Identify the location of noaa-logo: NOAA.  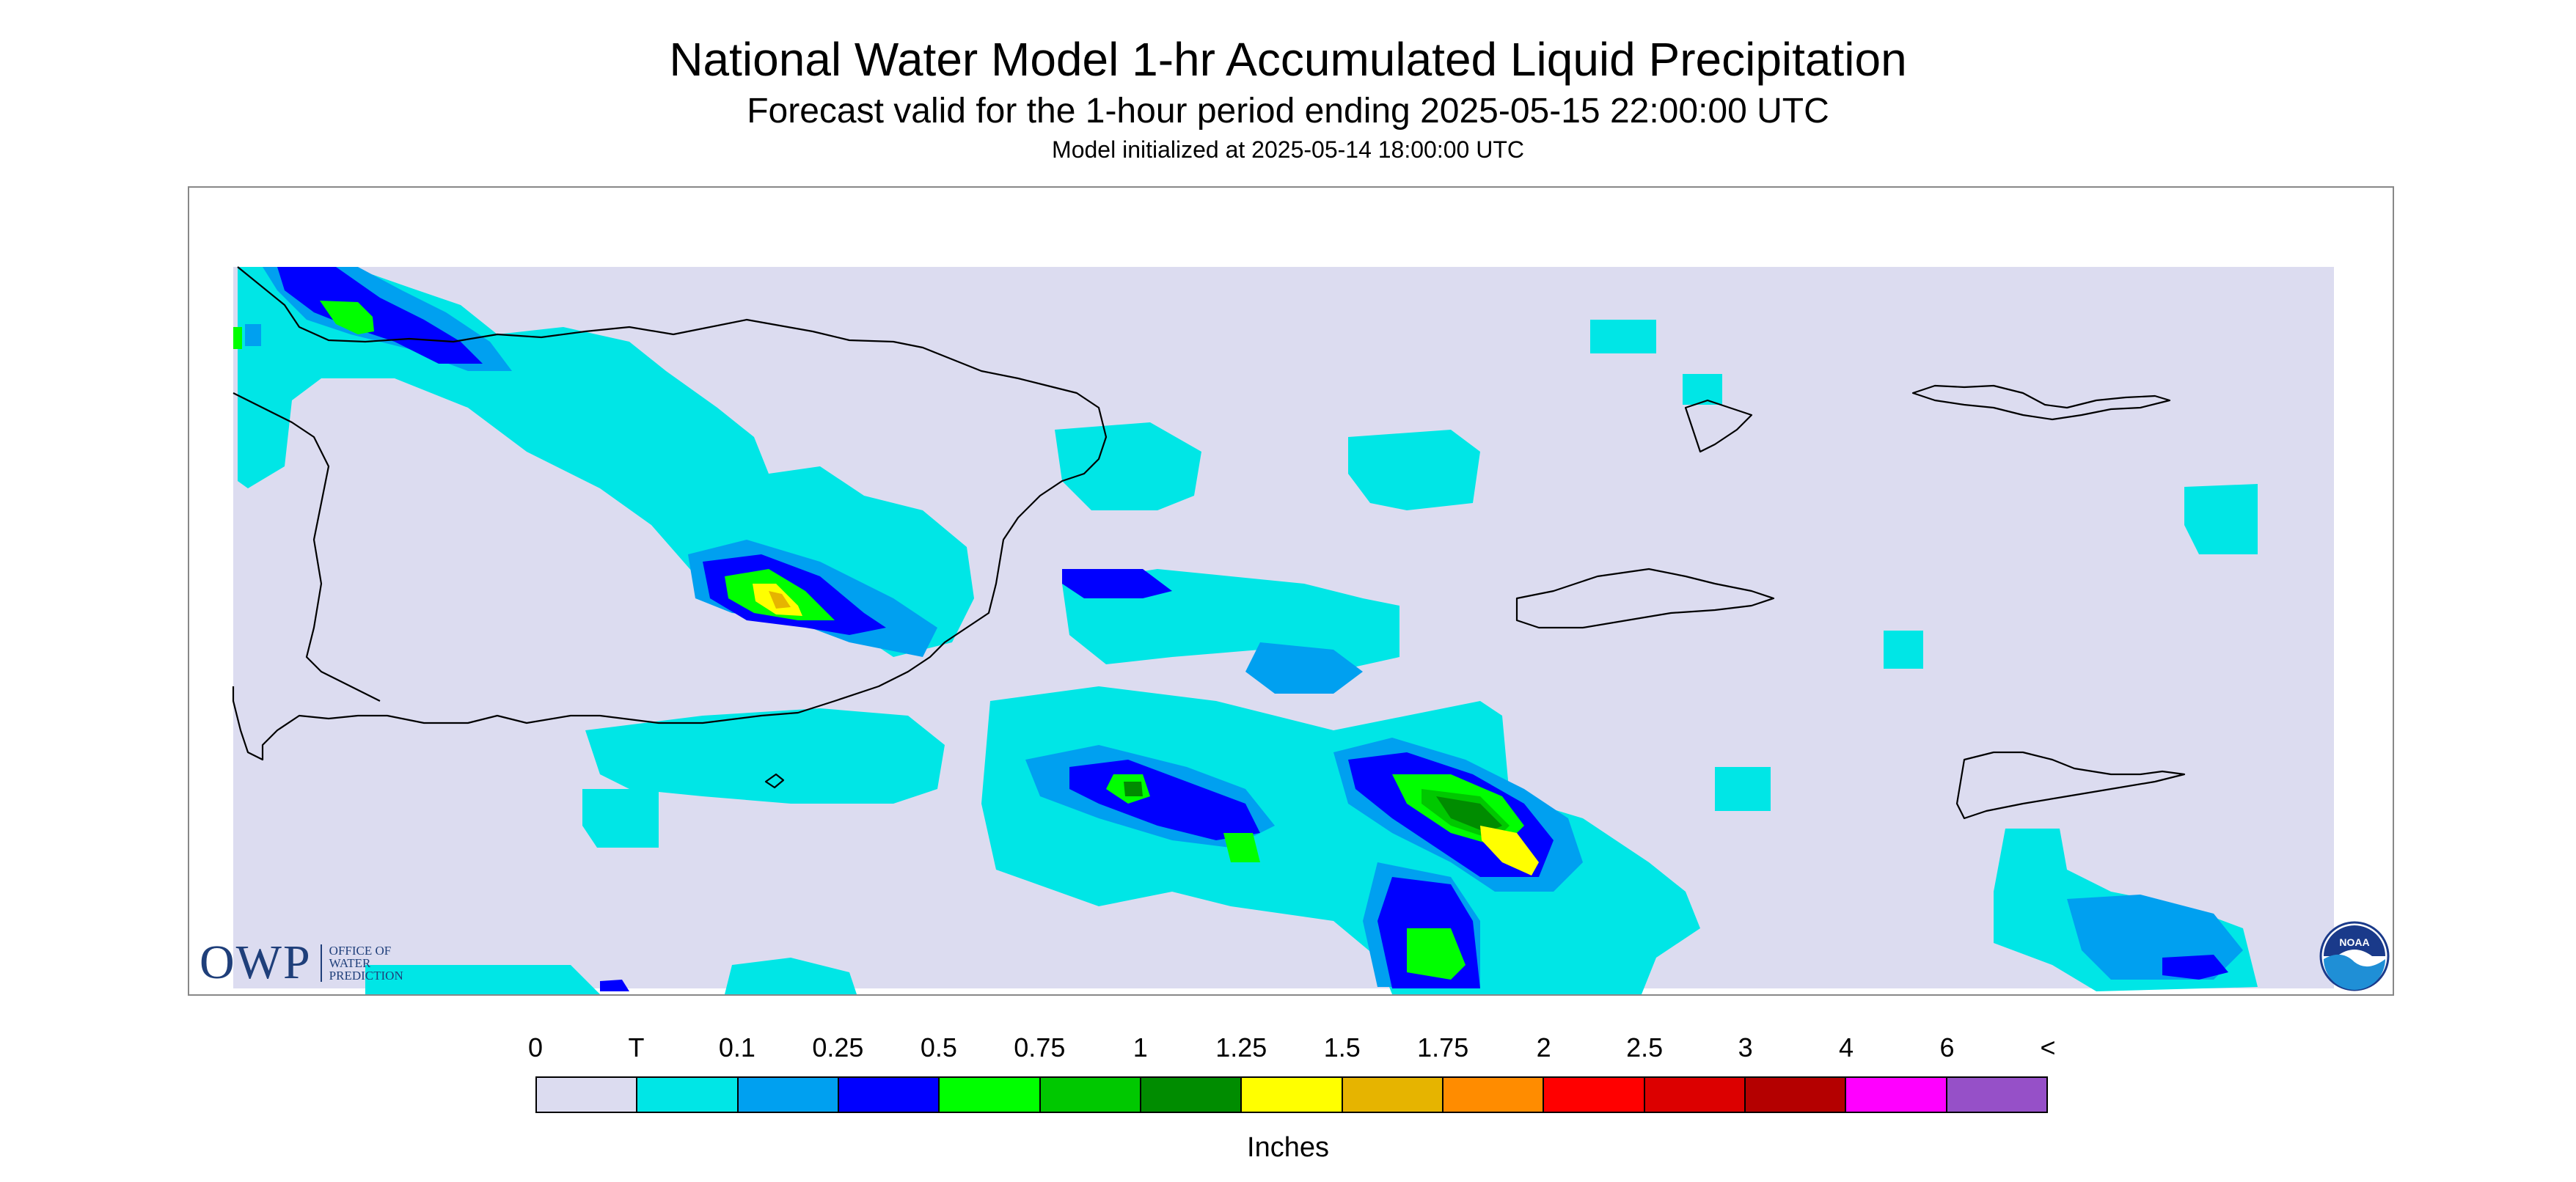
(2354, 956).